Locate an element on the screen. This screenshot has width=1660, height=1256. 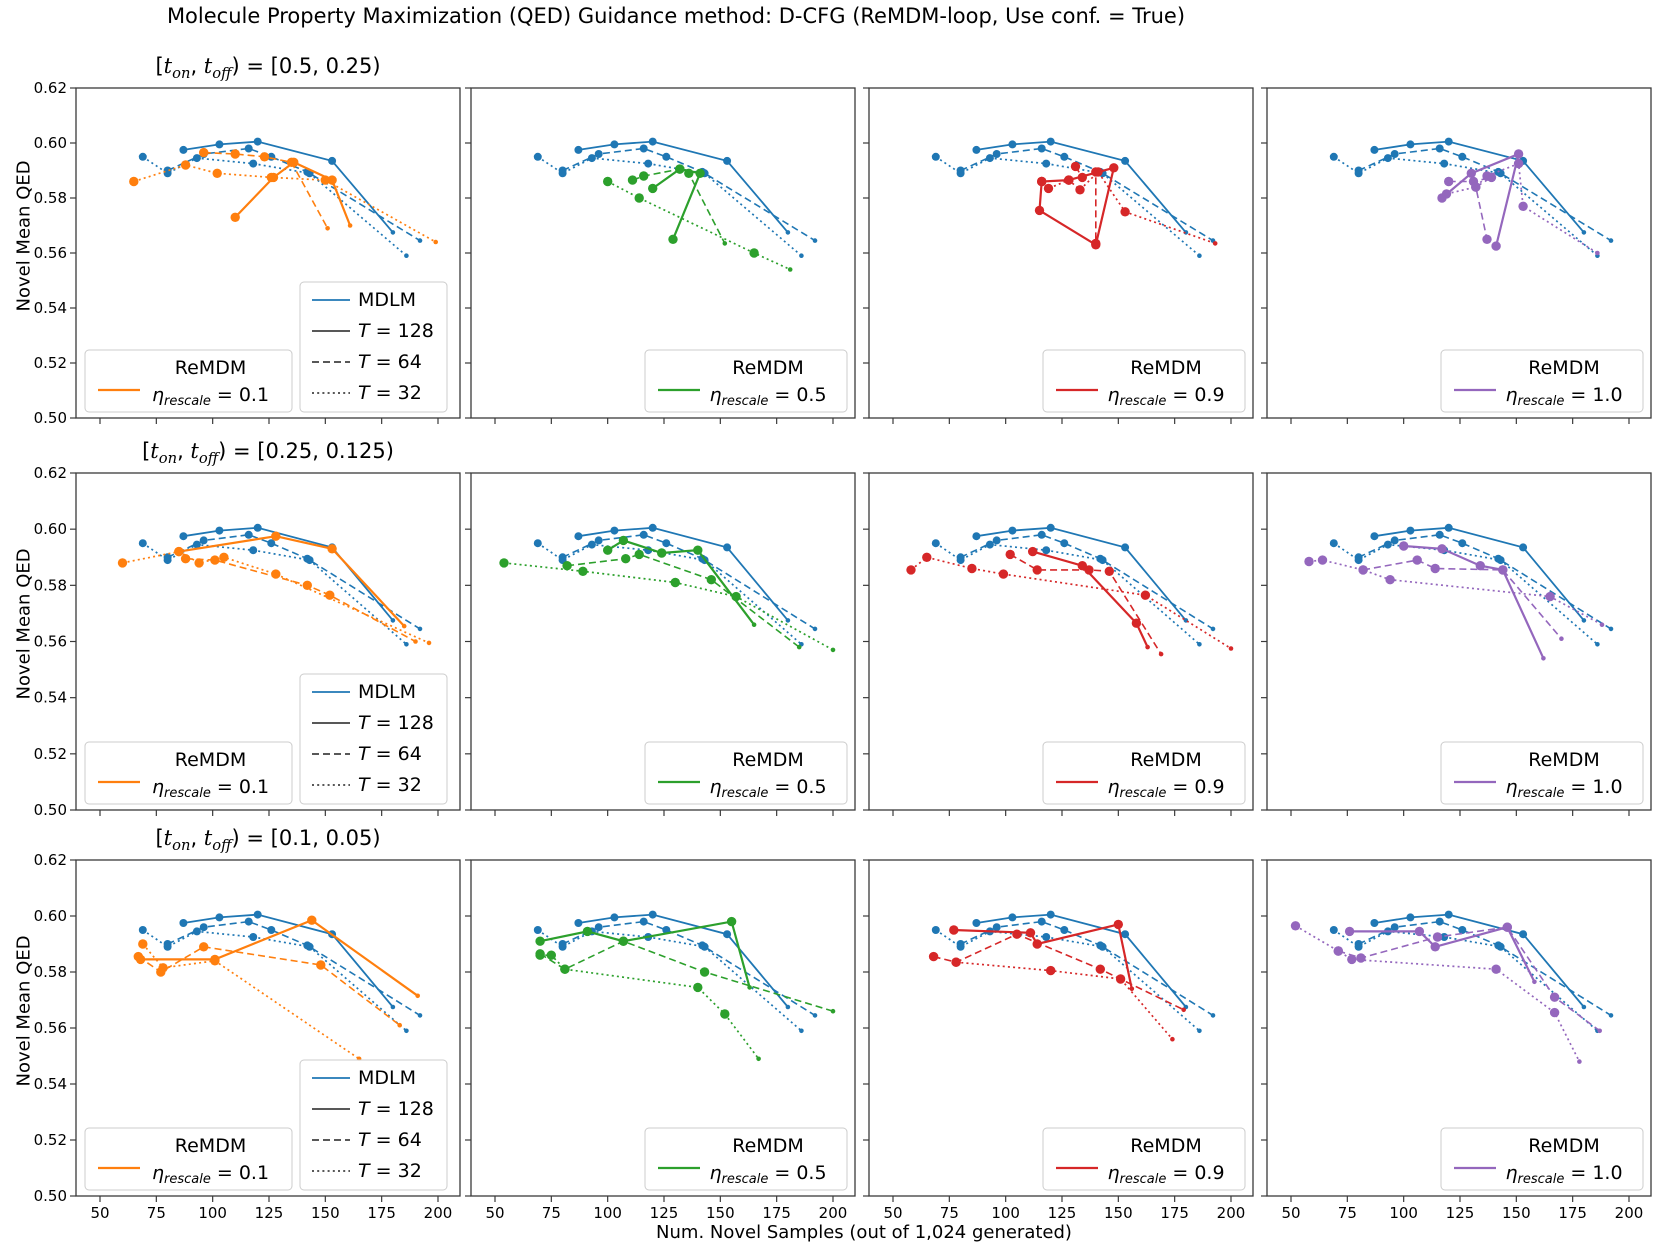
legend-t-label: T = 64 is located at coordinates (390, 1140).